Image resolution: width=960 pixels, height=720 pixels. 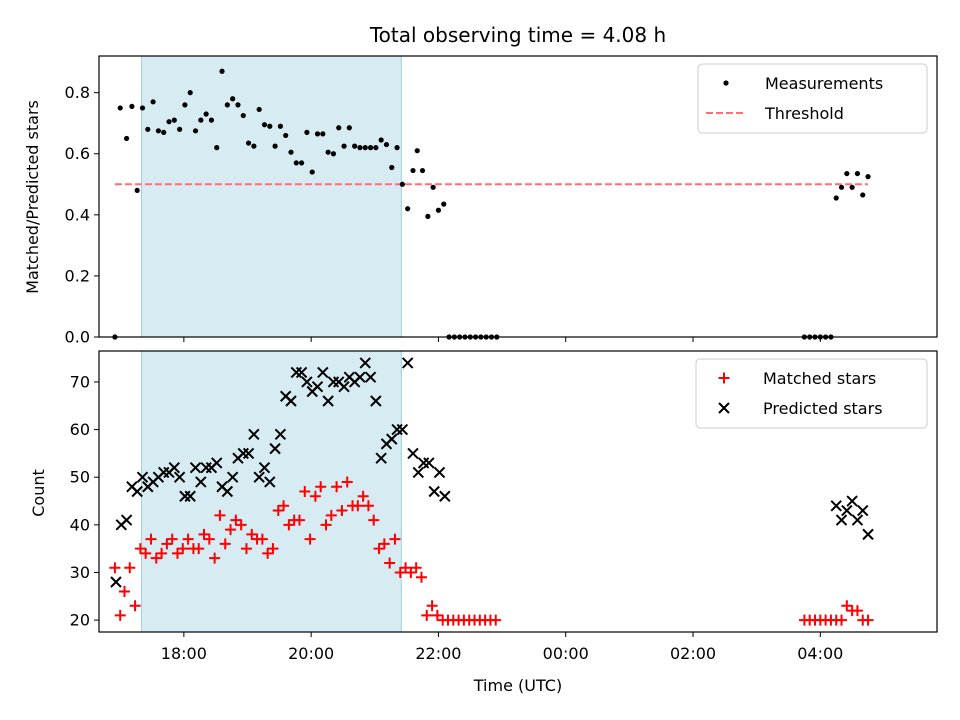 What do you see at coordinates (311, 653) in the screenshot?
I see `x-tick-label: 20:00` at bounding box center [311, 653].